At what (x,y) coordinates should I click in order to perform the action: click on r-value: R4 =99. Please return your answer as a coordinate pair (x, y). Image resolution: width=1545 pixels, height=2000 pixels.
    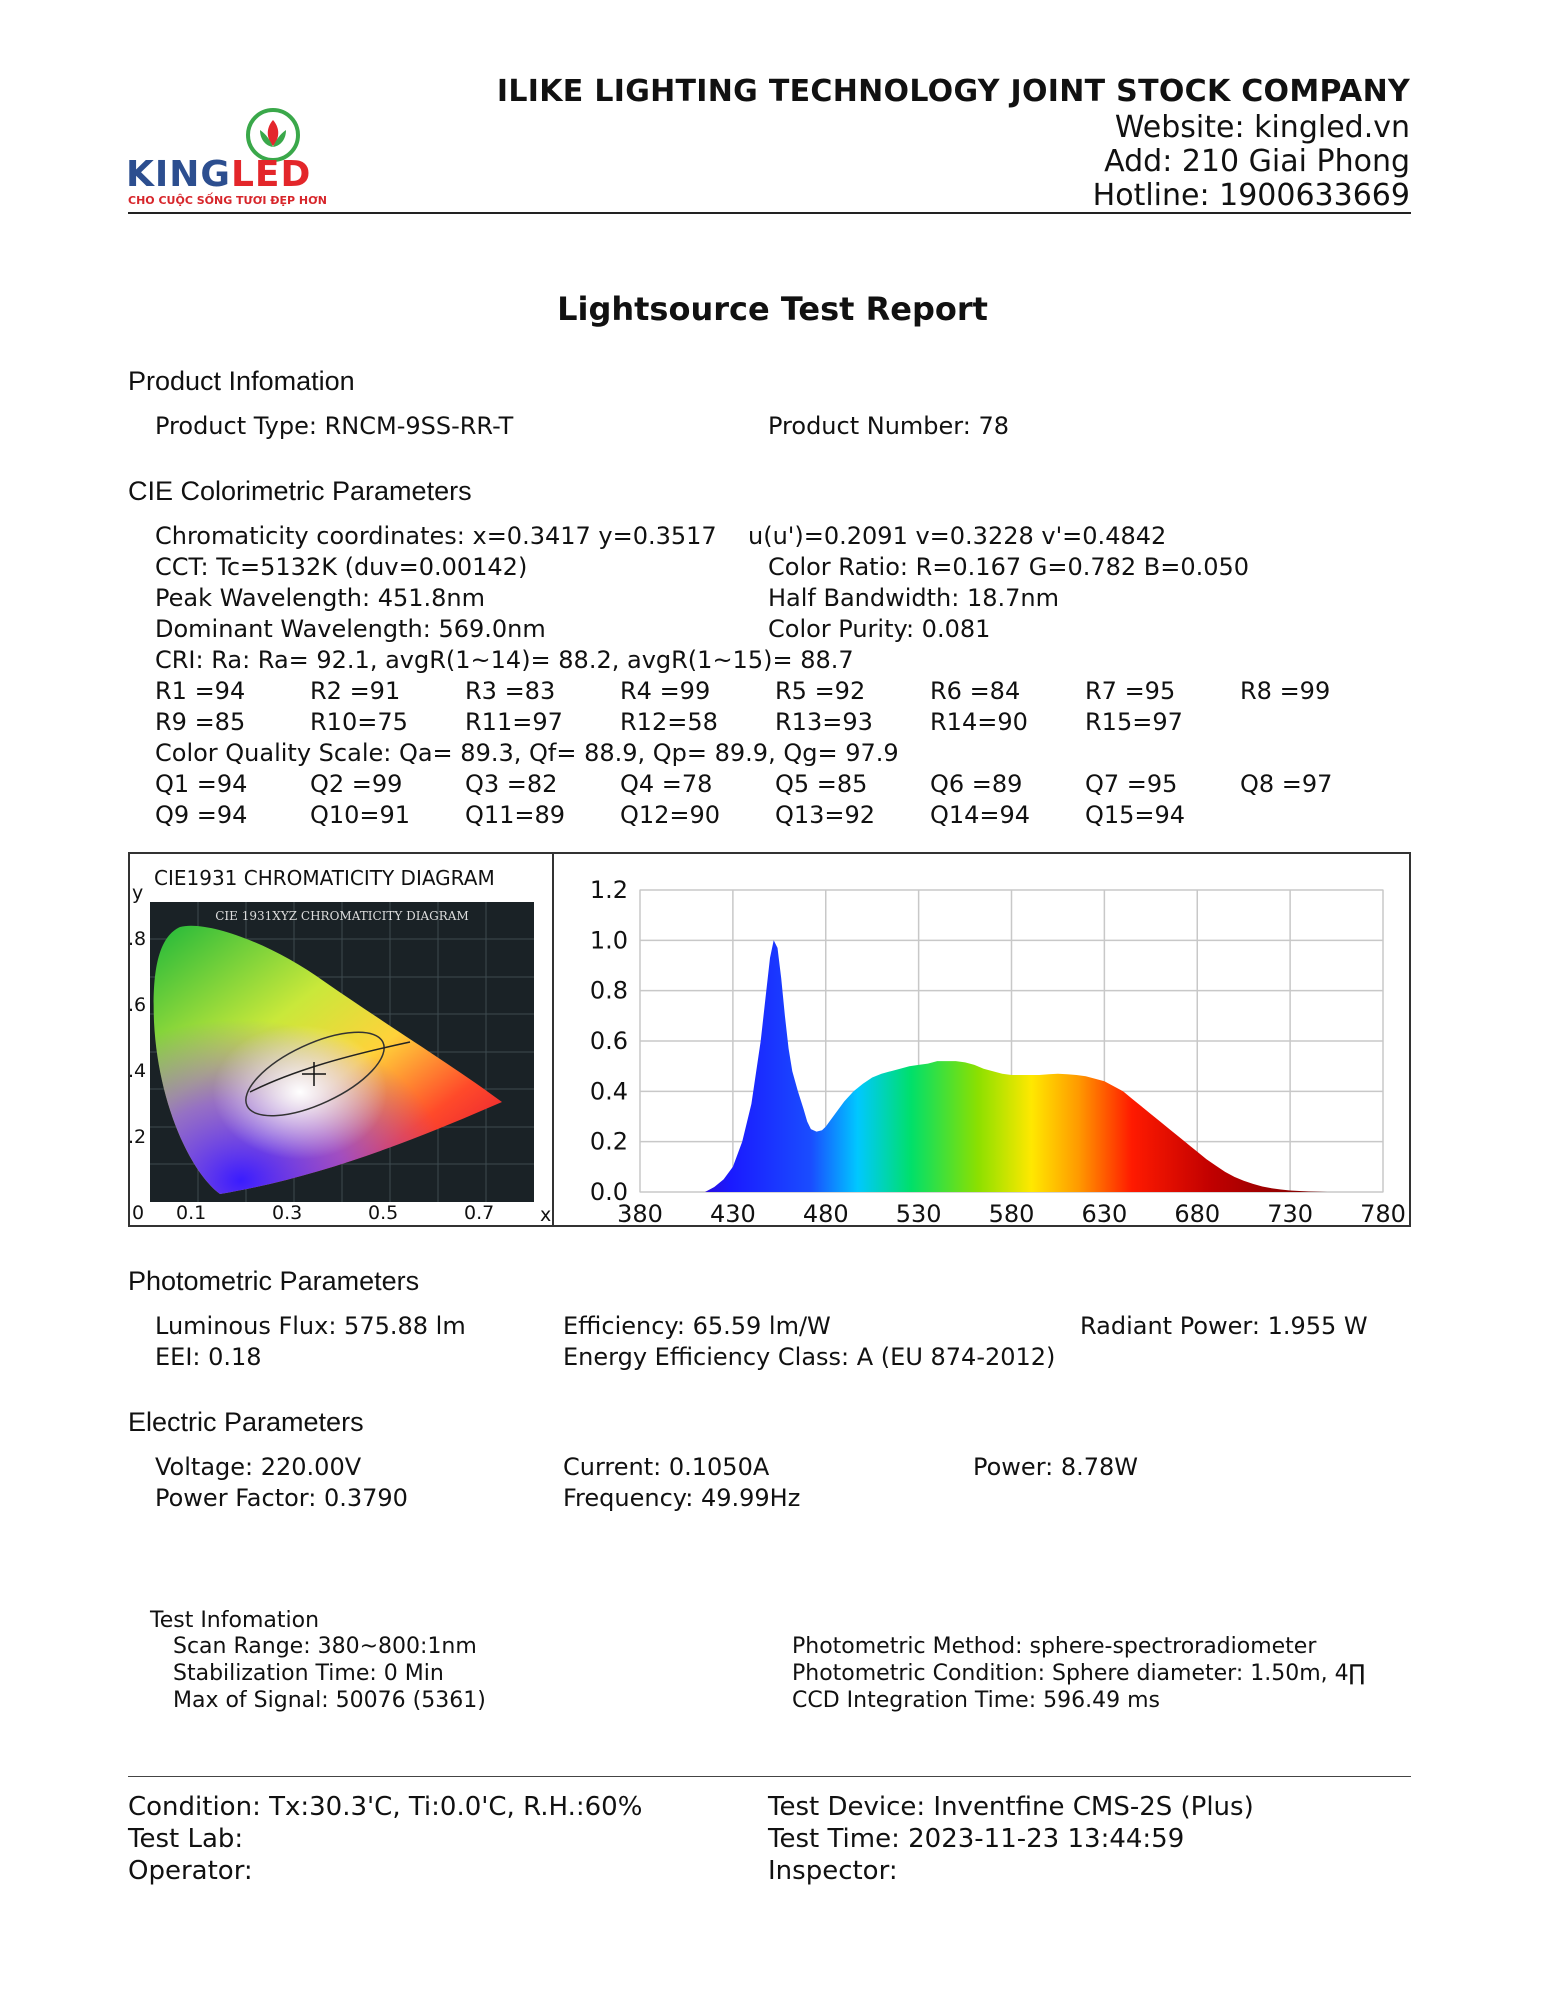
    Looking at the image, I should click on (665, 691).